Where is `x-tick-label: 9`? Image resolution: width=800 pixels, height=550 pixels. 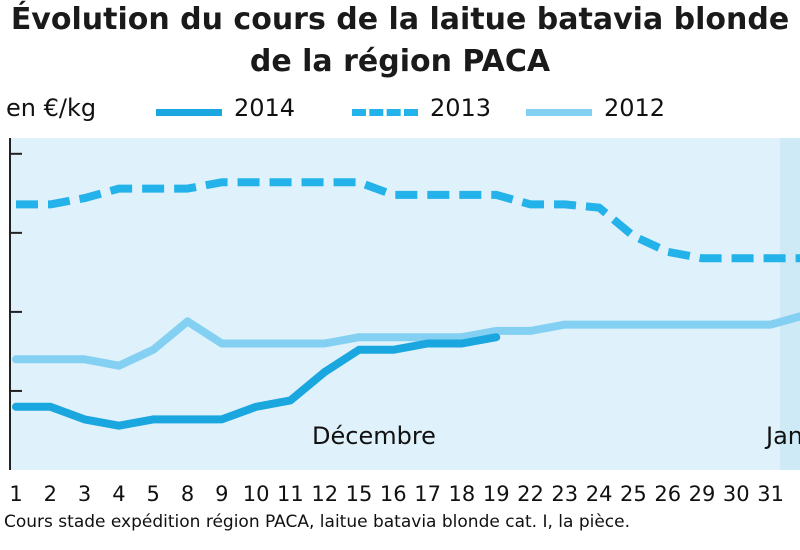 x-tick-label: 9 is located at coordinates (221, 494).